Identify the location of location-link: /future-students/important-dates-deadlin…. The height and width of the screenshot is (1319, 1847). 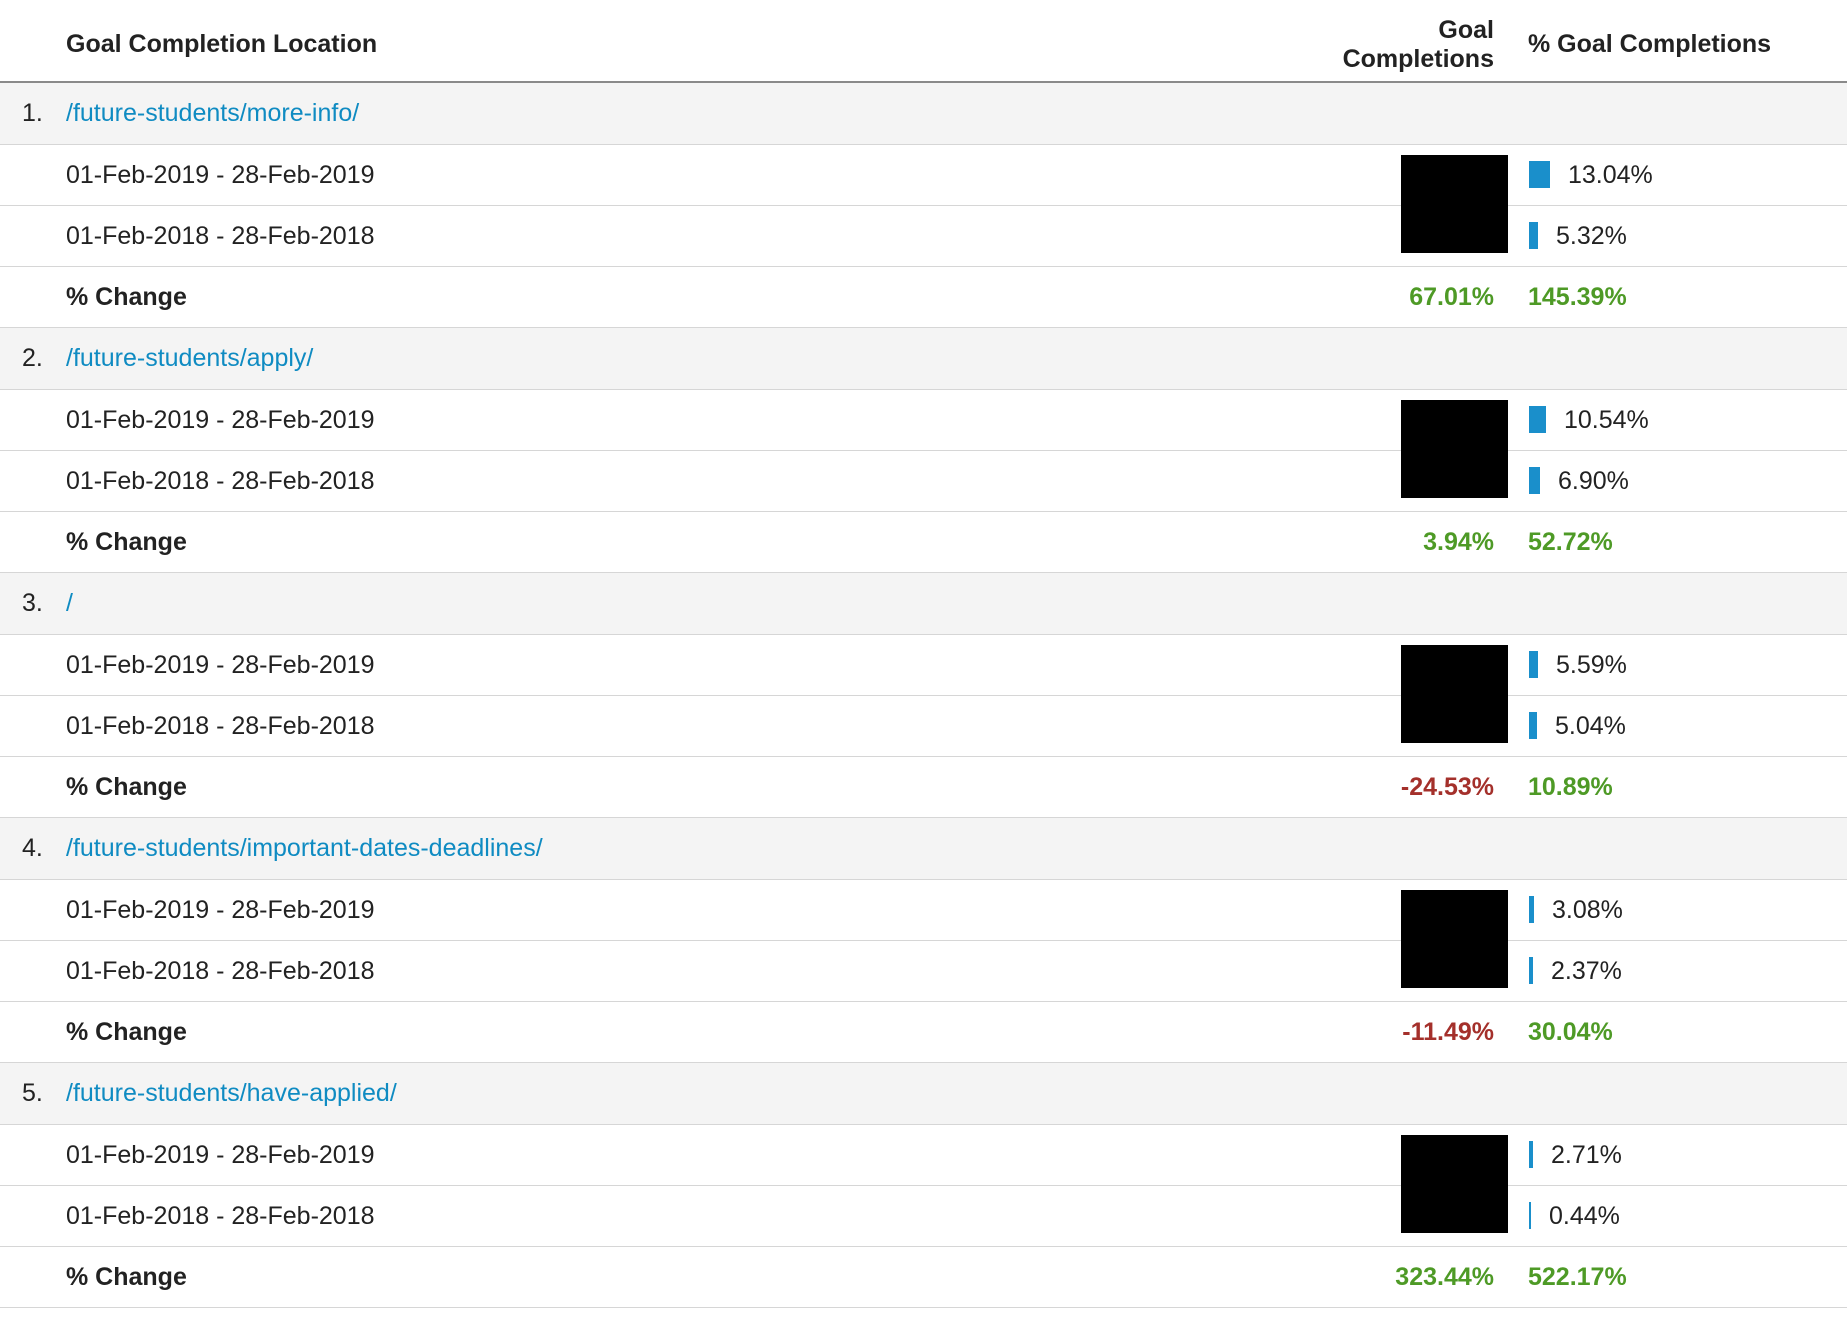
(304, 848).